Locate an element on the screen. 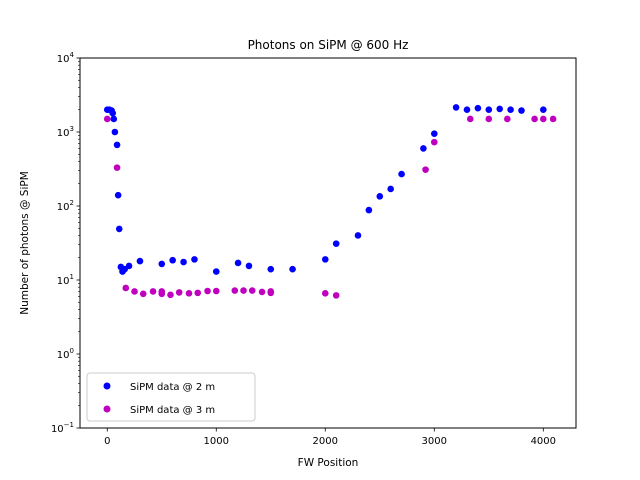  x-tick-label: 0 is located at coordinates (107, 441).